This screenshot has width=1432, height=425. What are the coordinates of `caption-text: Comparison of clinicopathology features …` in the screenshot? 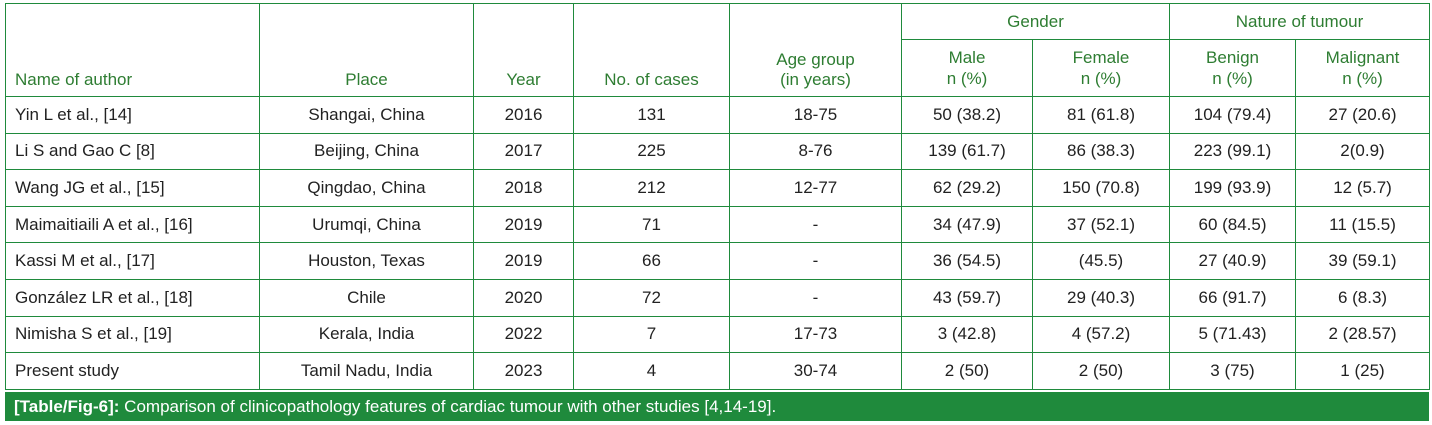 It's located at (448, 406).